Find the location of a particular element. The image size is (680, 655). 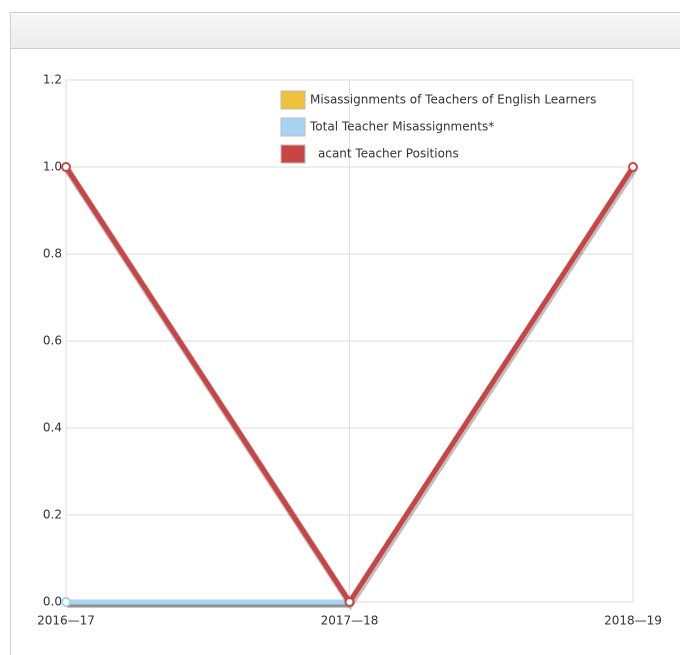

panel-header is located at coordinates (345, 31).